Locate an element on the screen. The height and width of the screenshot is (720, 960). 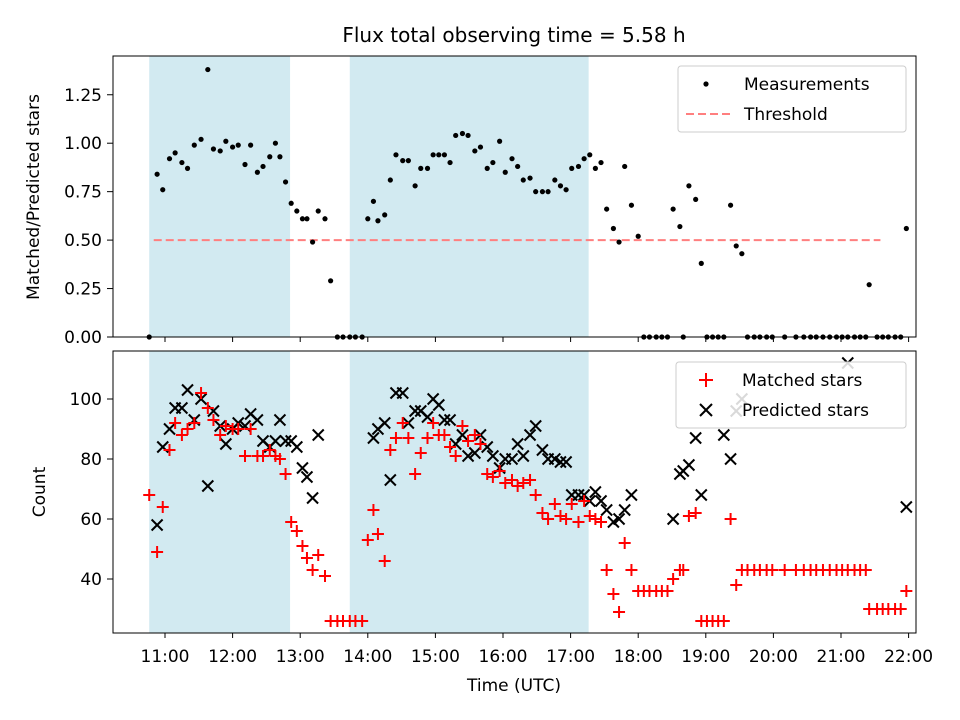
ratio-y-ticks: 0.00 0.25 0.50 0.75 1.00 1.25 is located at coordinates (88, 217).